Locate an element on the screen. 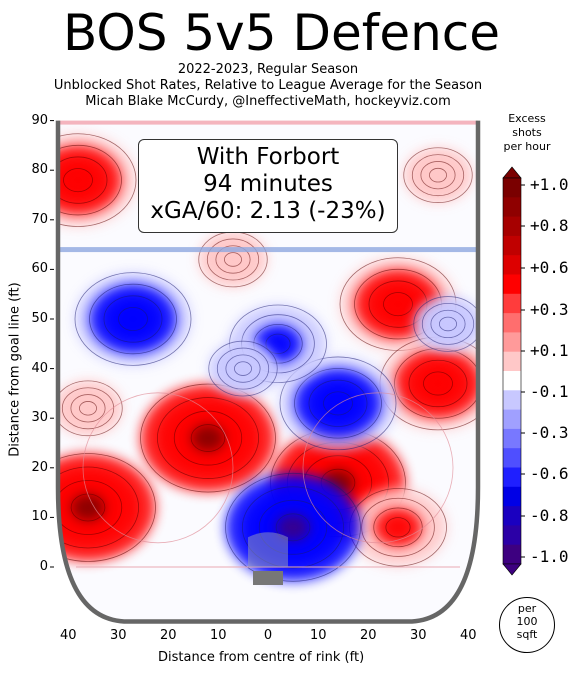 The width and height of the screenshot is (581, 675). chart-title: BOS 5v5 Defence is located at coordinates (281, 33).